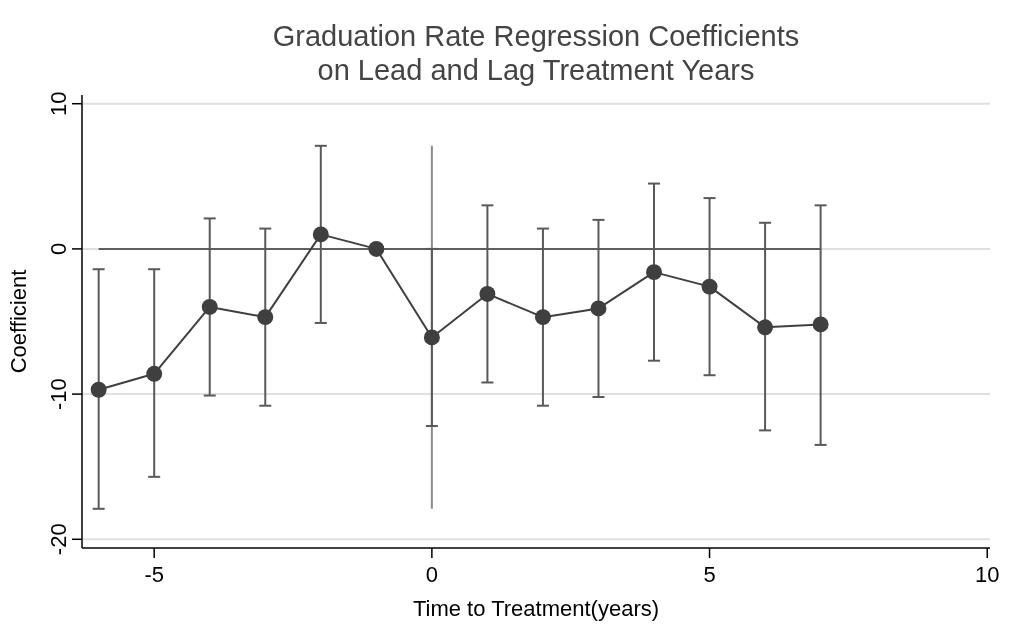 The width and height of the screenshot is (1010, 628). I want to click on y-tick-label: -20, so click(58, 539).